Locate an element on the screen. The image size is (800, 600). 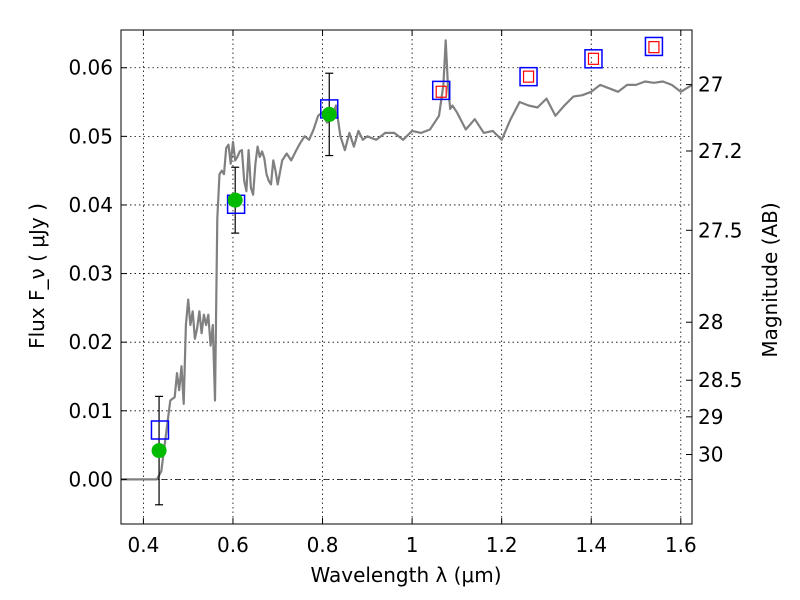
x-tick-label: 1.2 is located at coordinates (502, 545).